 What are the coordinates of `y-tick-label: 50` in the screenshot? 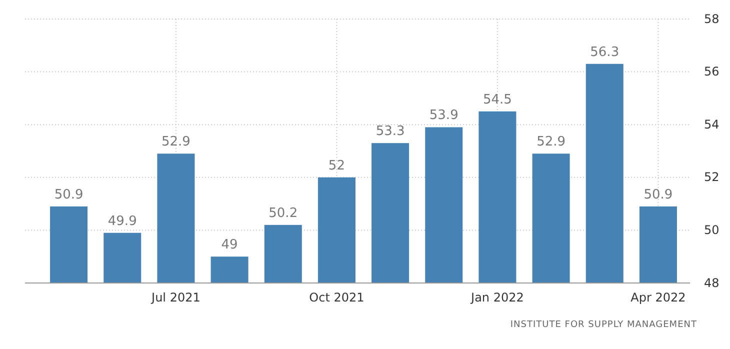 It's located at (712, 230).